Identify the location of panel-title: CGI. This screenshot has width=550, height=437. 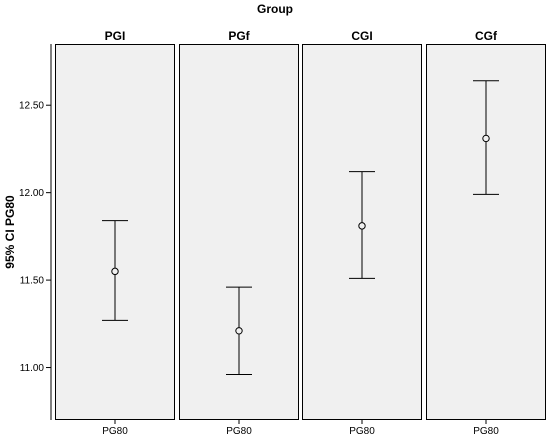
(361, 36).